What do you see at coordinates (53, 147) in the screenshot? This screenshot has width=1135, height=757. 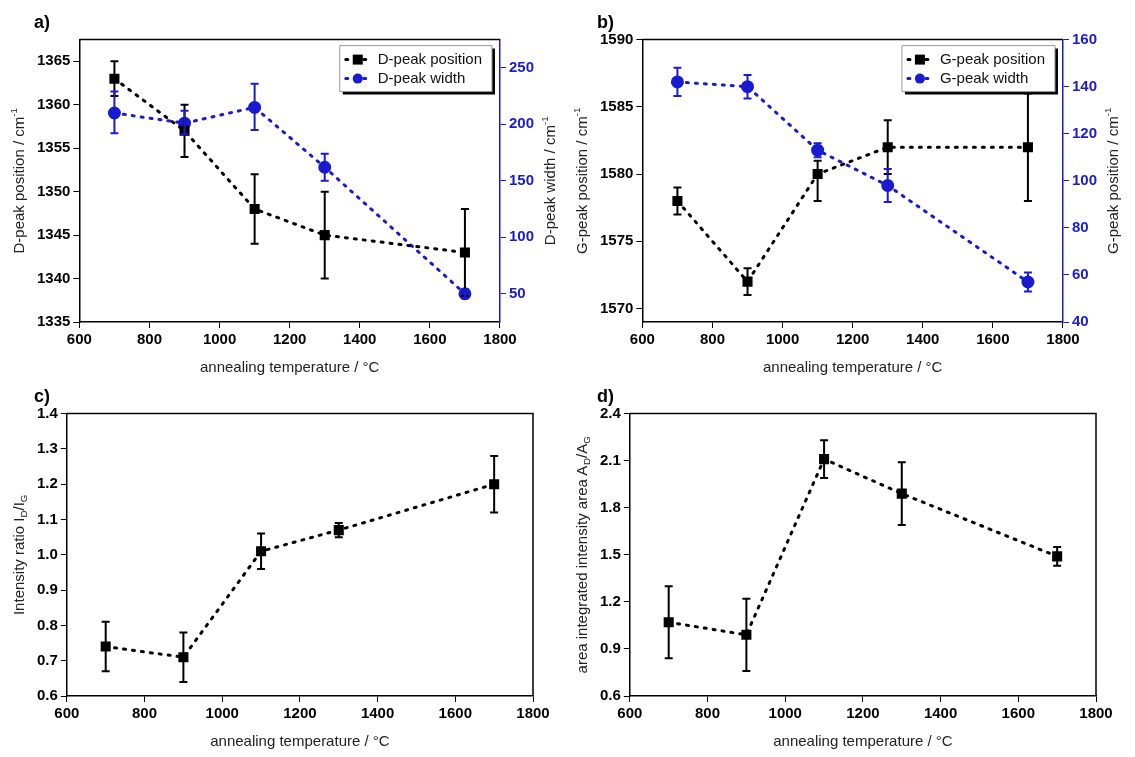 I see `y-tick-label: 1355` at bounding box center [53, 147].